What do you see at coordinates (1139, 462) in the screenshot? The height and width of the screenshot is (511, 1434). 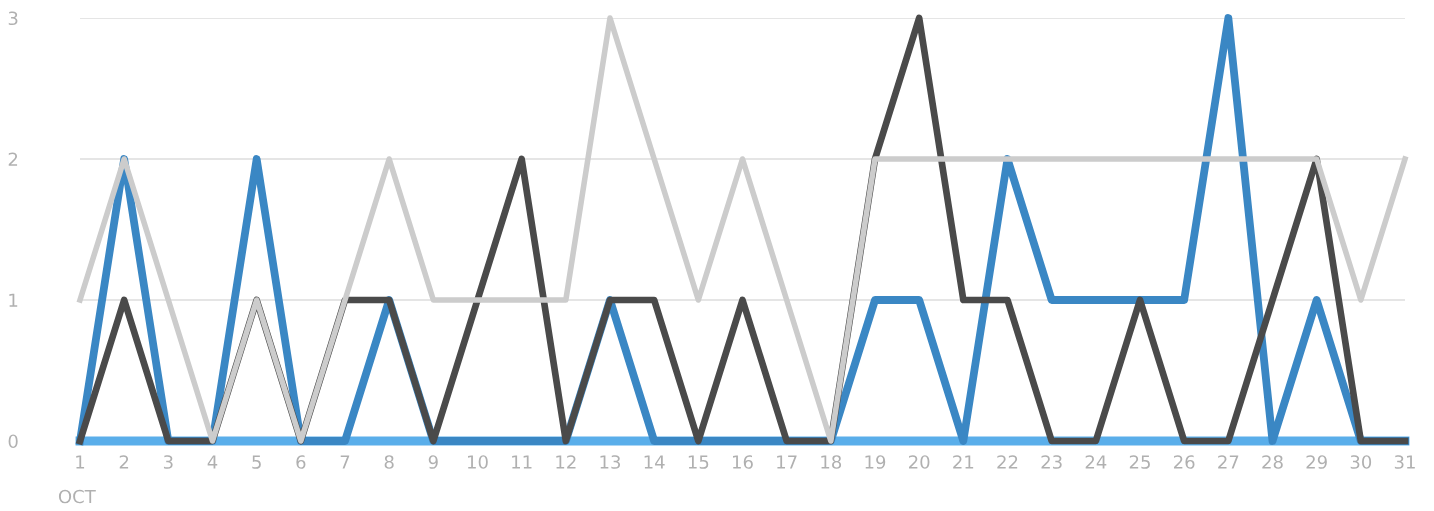 I see `x-tick-label: 25` at bounding box center [1139, 462].